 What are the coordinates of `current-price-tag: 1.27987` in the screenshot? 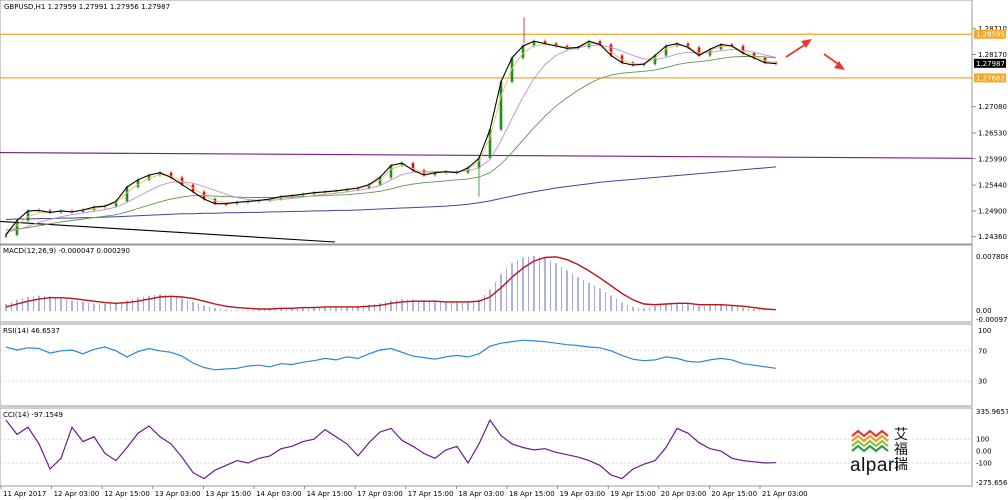 It's located at (990, 63).